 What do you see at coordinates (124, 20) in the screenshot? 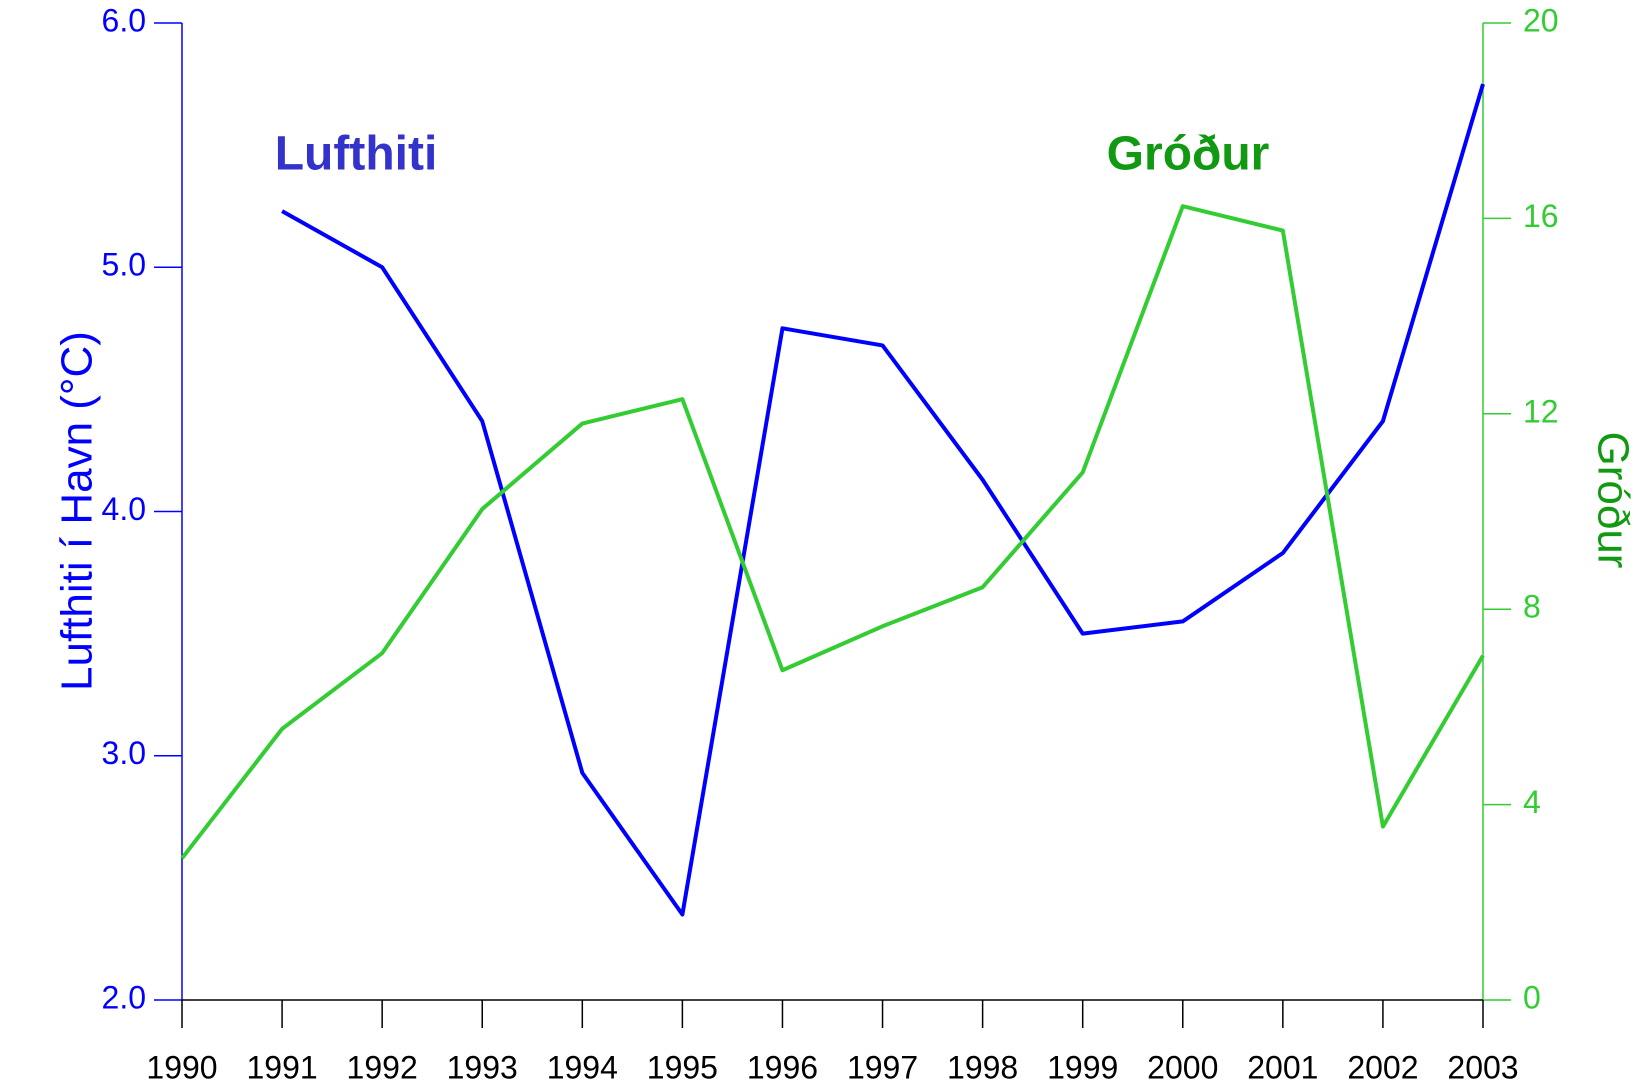
I see `y-tick-label: 6.0` at bounding box center [124, 20].